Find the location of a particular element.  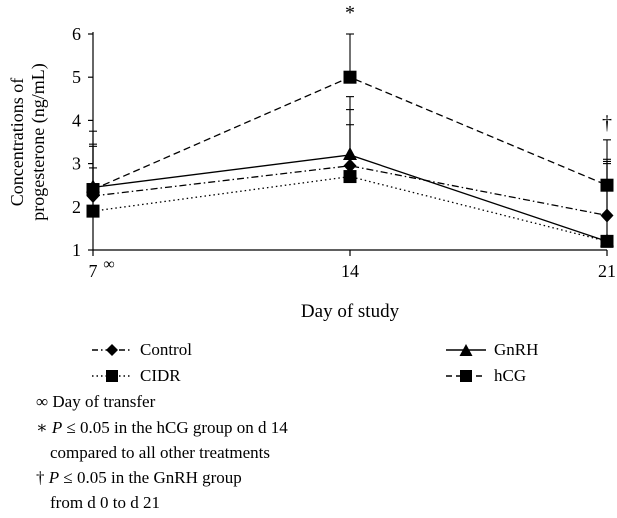

note-text: ≤ 0.05 in the GnRH group is located at coordinates (150, 477).